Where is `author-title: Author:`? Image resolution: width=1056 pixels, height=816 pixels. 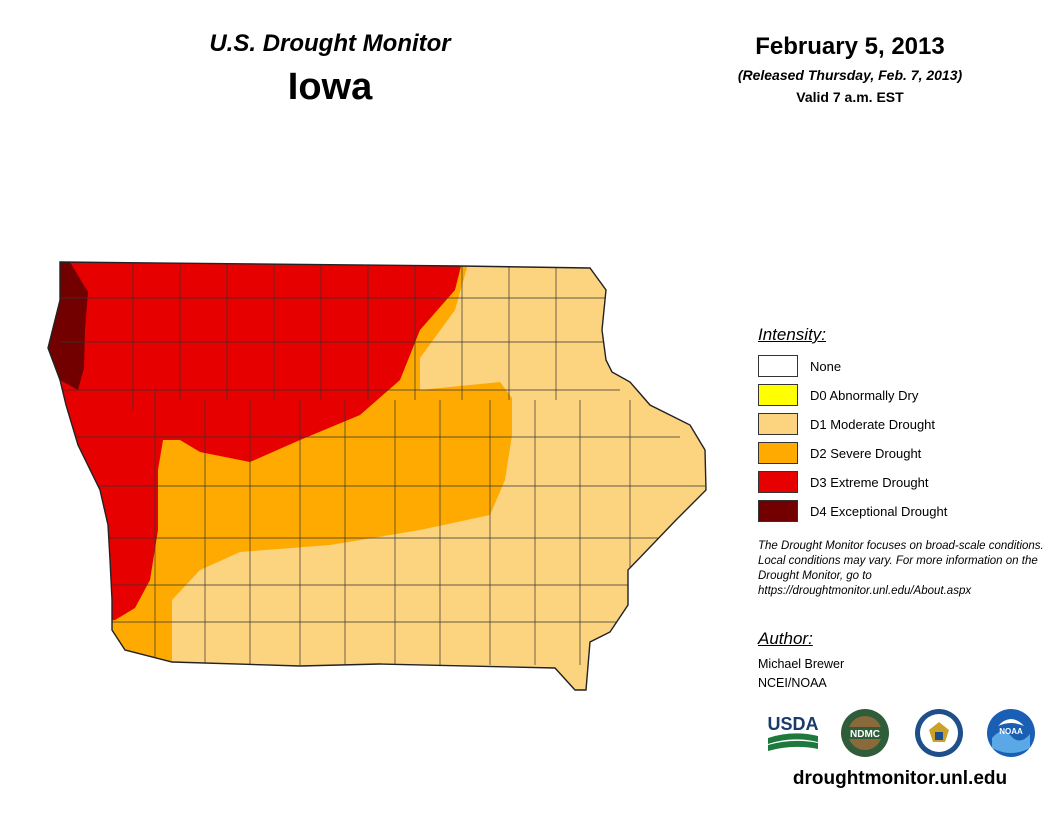 author-title: Author: is located at coordinates (785, 638).